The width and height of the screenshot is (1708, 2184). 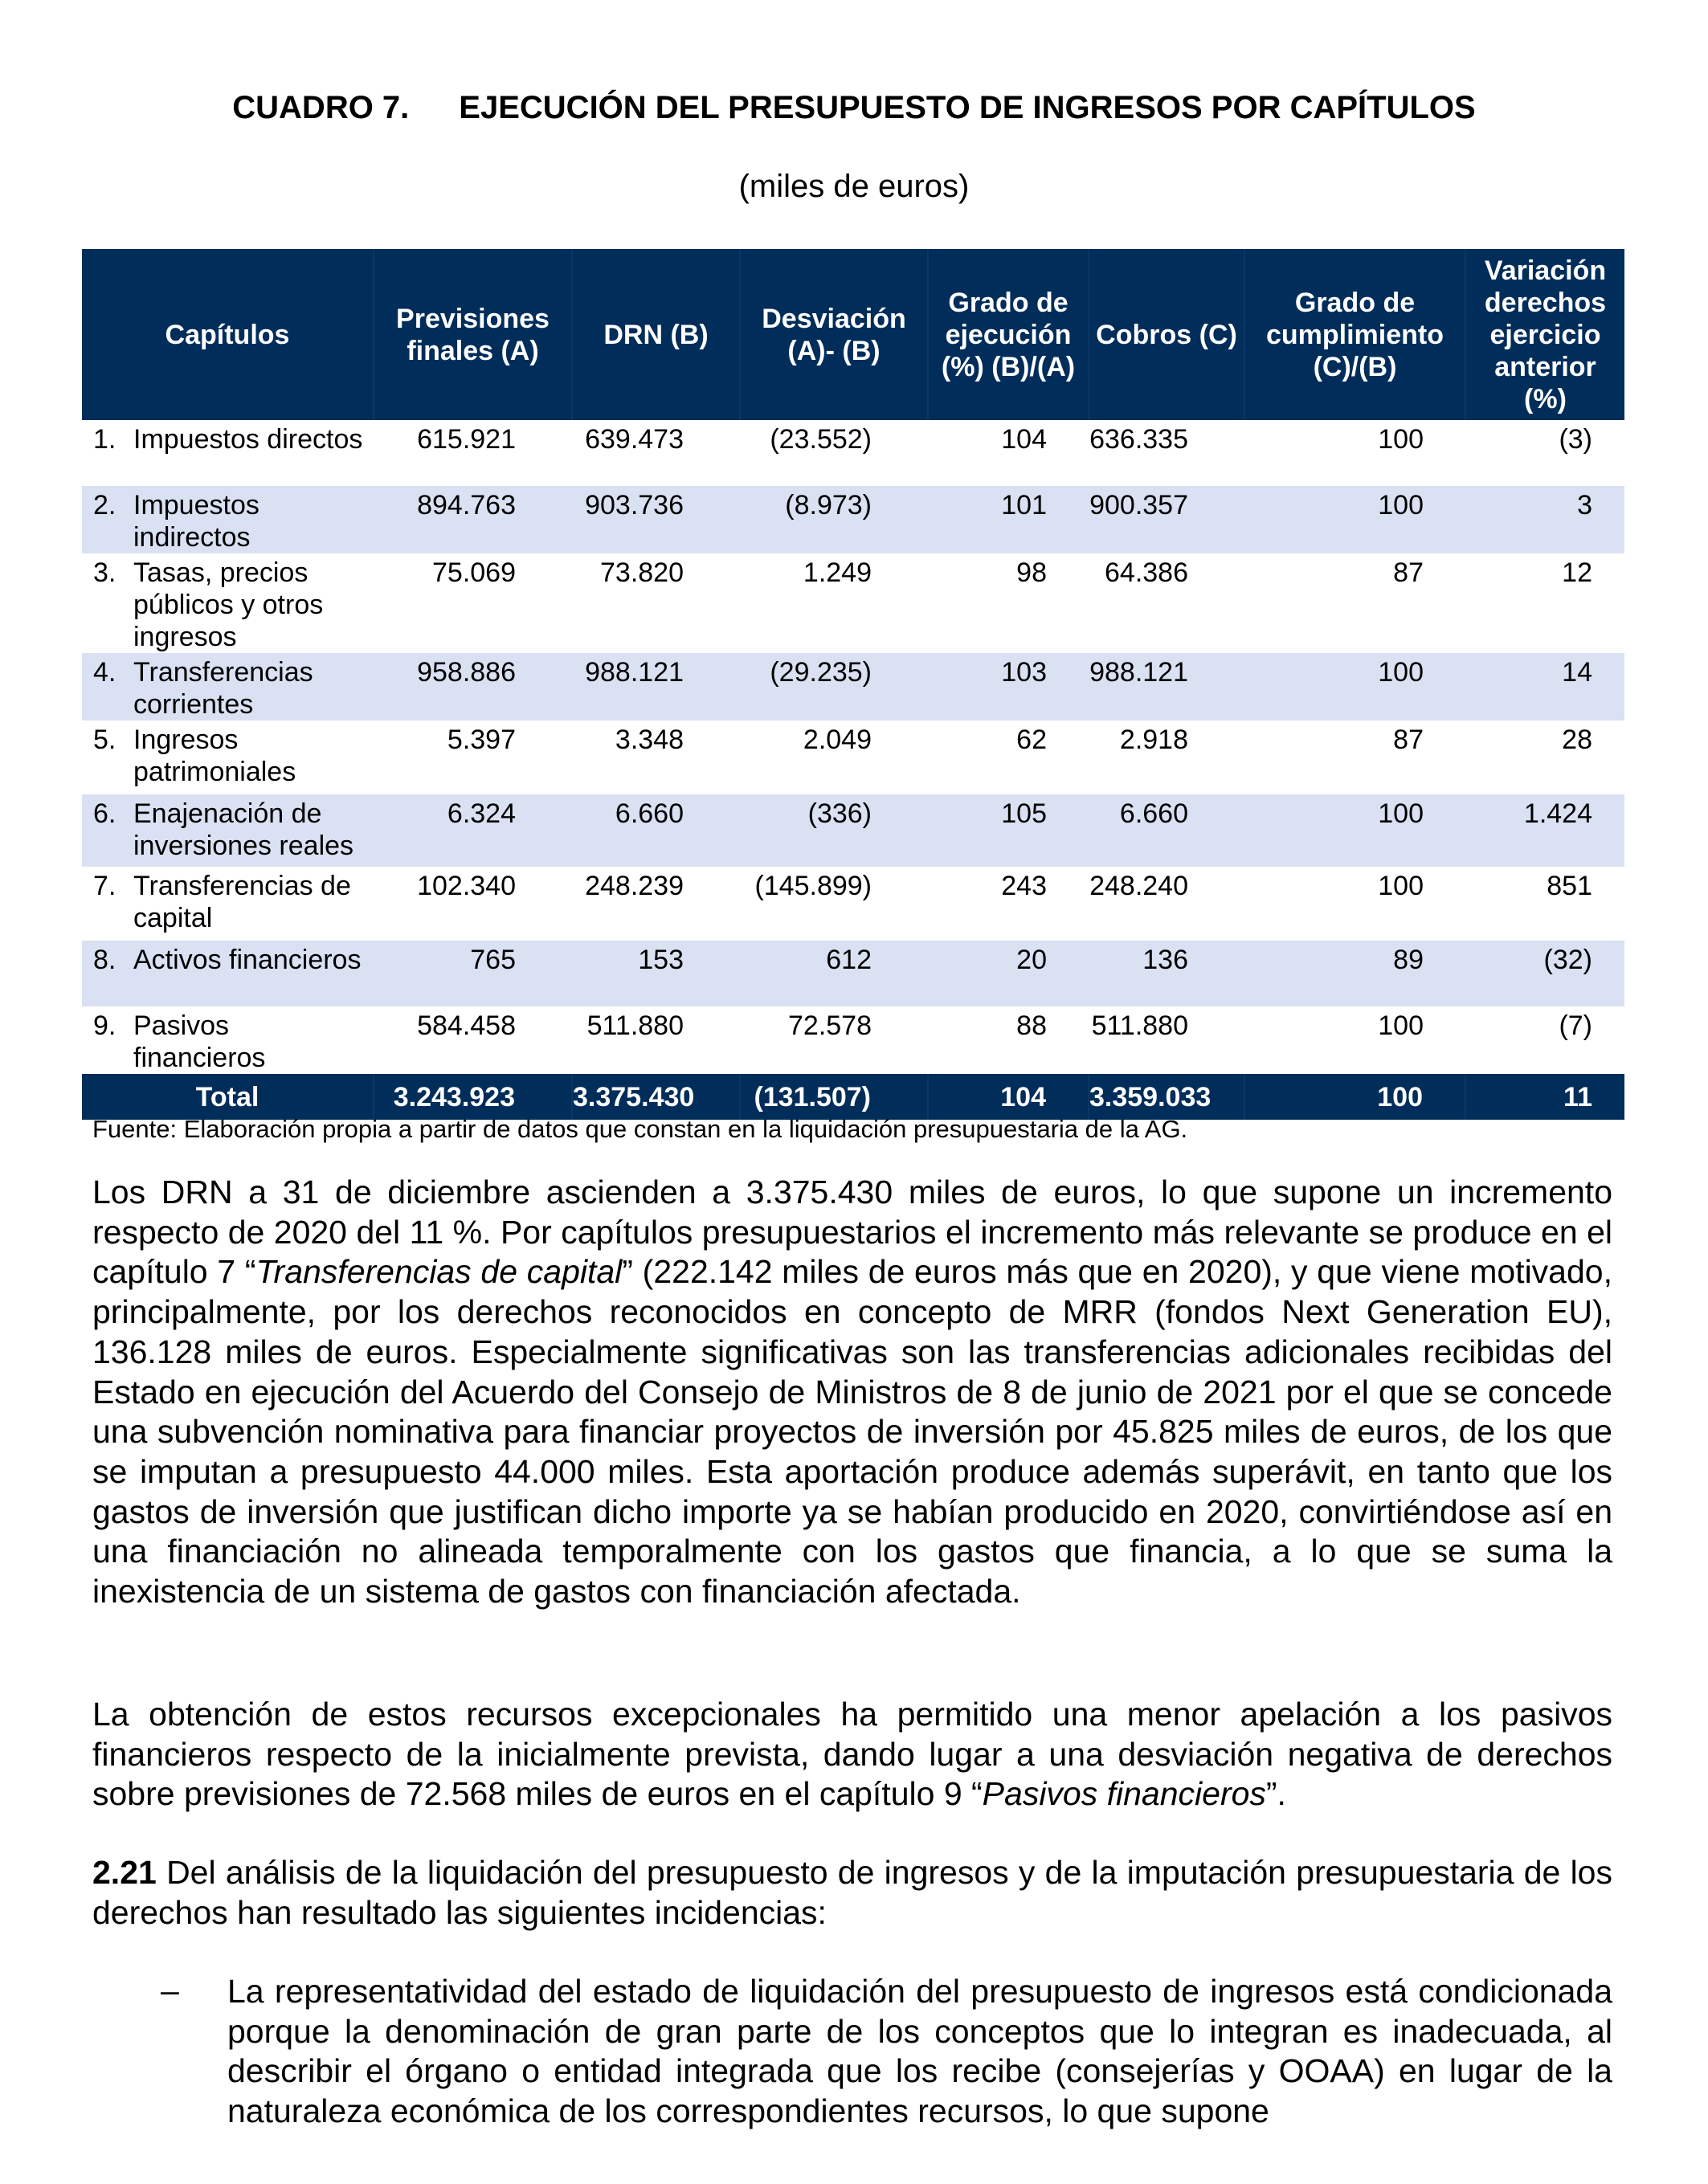 I want to click on value-cell: 1.249, so click(x=837, y=572).